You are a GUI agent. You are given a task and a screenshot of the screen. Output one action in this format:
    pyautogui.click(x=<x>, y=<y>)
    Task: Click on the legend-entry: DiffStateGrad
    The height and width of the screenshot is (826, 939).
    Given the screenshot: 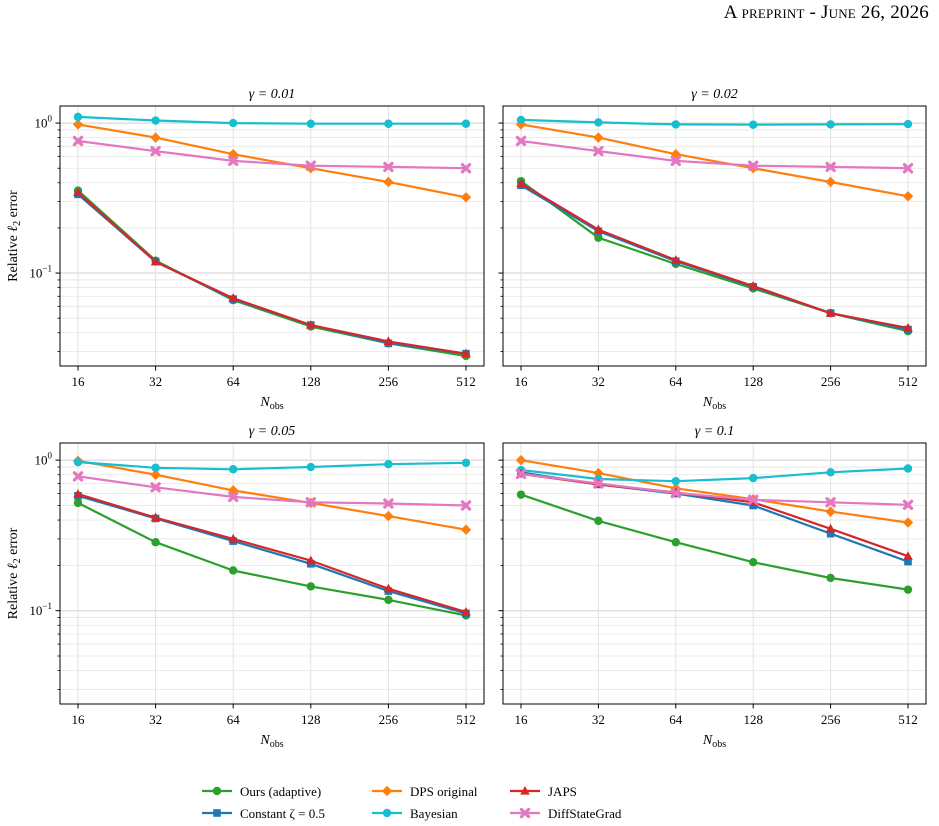 What is the action you would take?
    pyautogui.click(x=566, y=813)
    